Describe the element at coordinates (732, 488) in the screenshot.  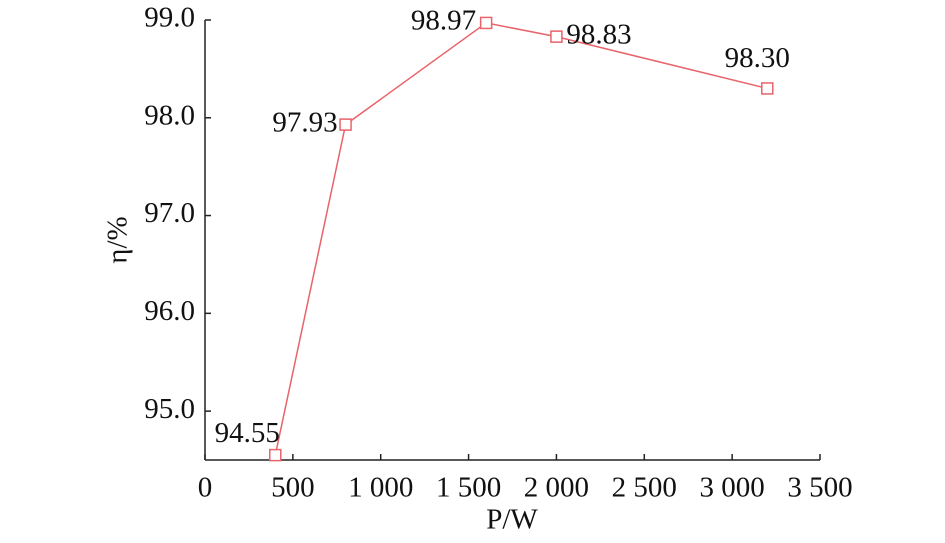
I see `x-tick-label: 3 000` at that location.